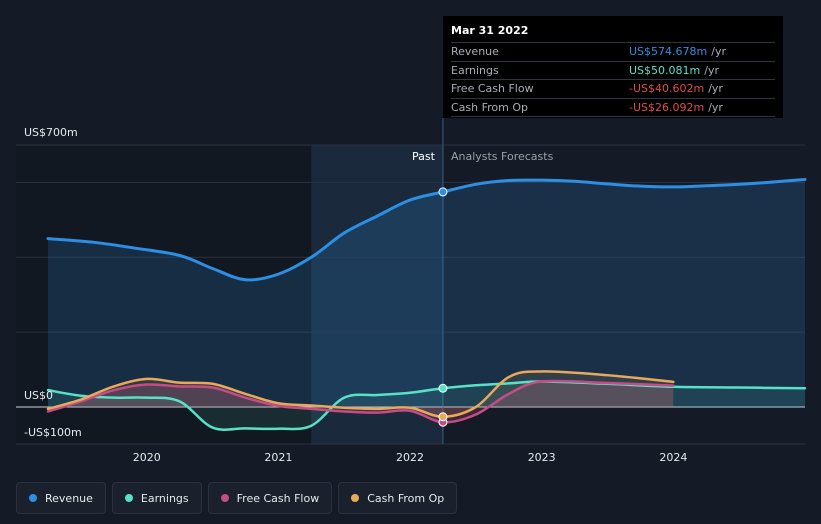  Describe the element at coordinates (613, 88) in the screenshot. I see `tooltip-row-fcf: Free Cash Flow -US$40.602m /yr` at that location.